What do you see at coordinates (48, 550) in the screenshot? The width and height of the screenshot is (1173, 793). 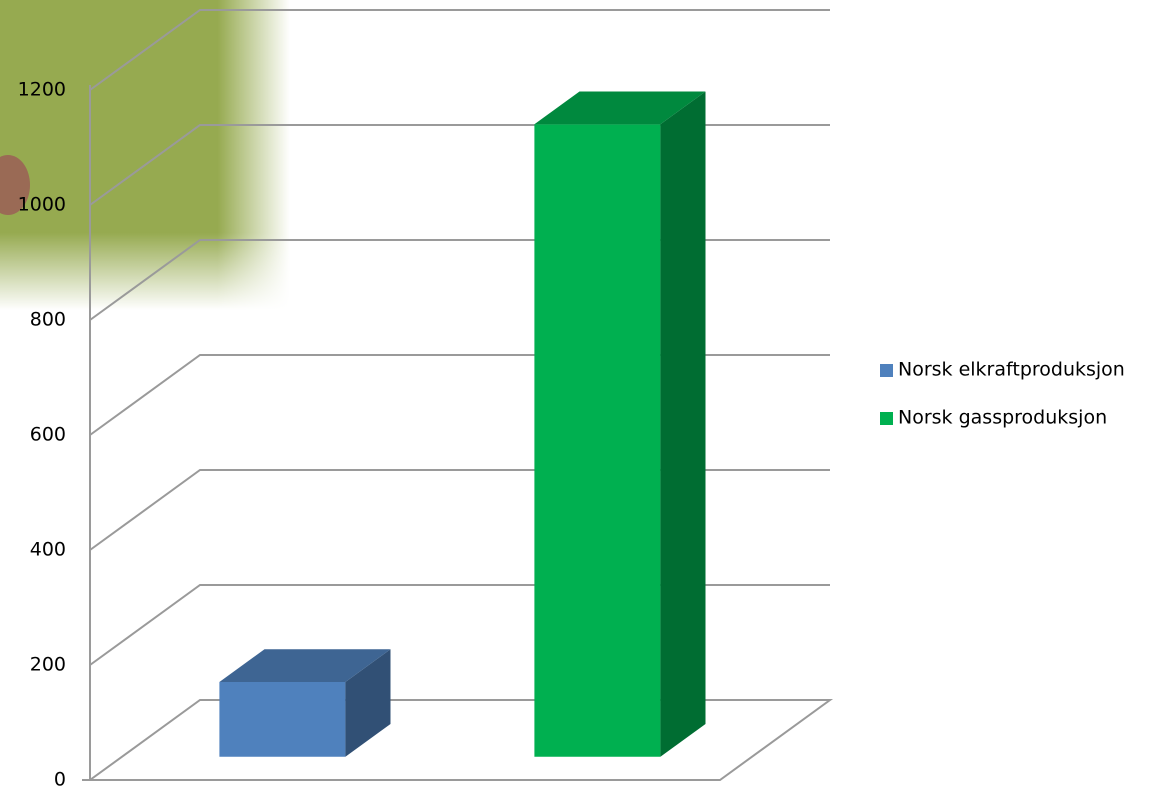 I see `y-tick-label: 400` at bounding box center [48, 550].